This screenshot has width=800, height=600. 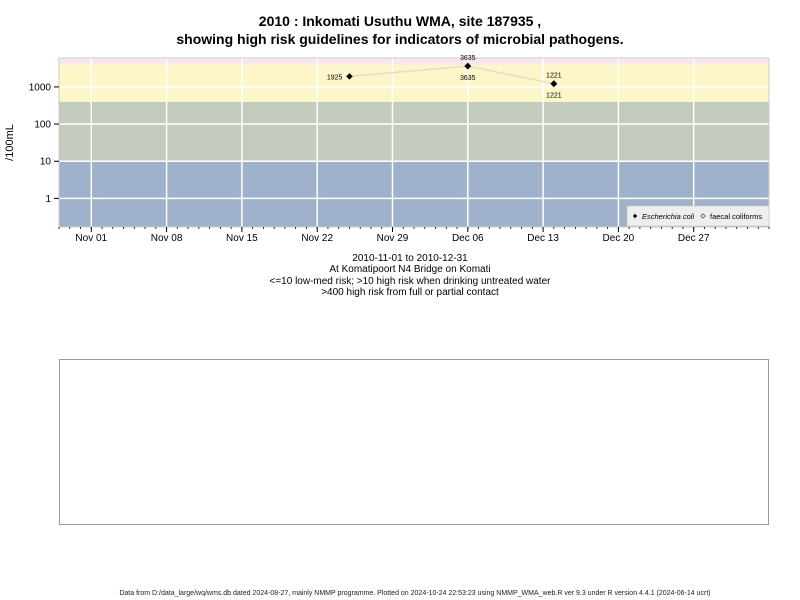 I want to click on x-tick-label-4: Nov 29, so click(x=393, y=238).